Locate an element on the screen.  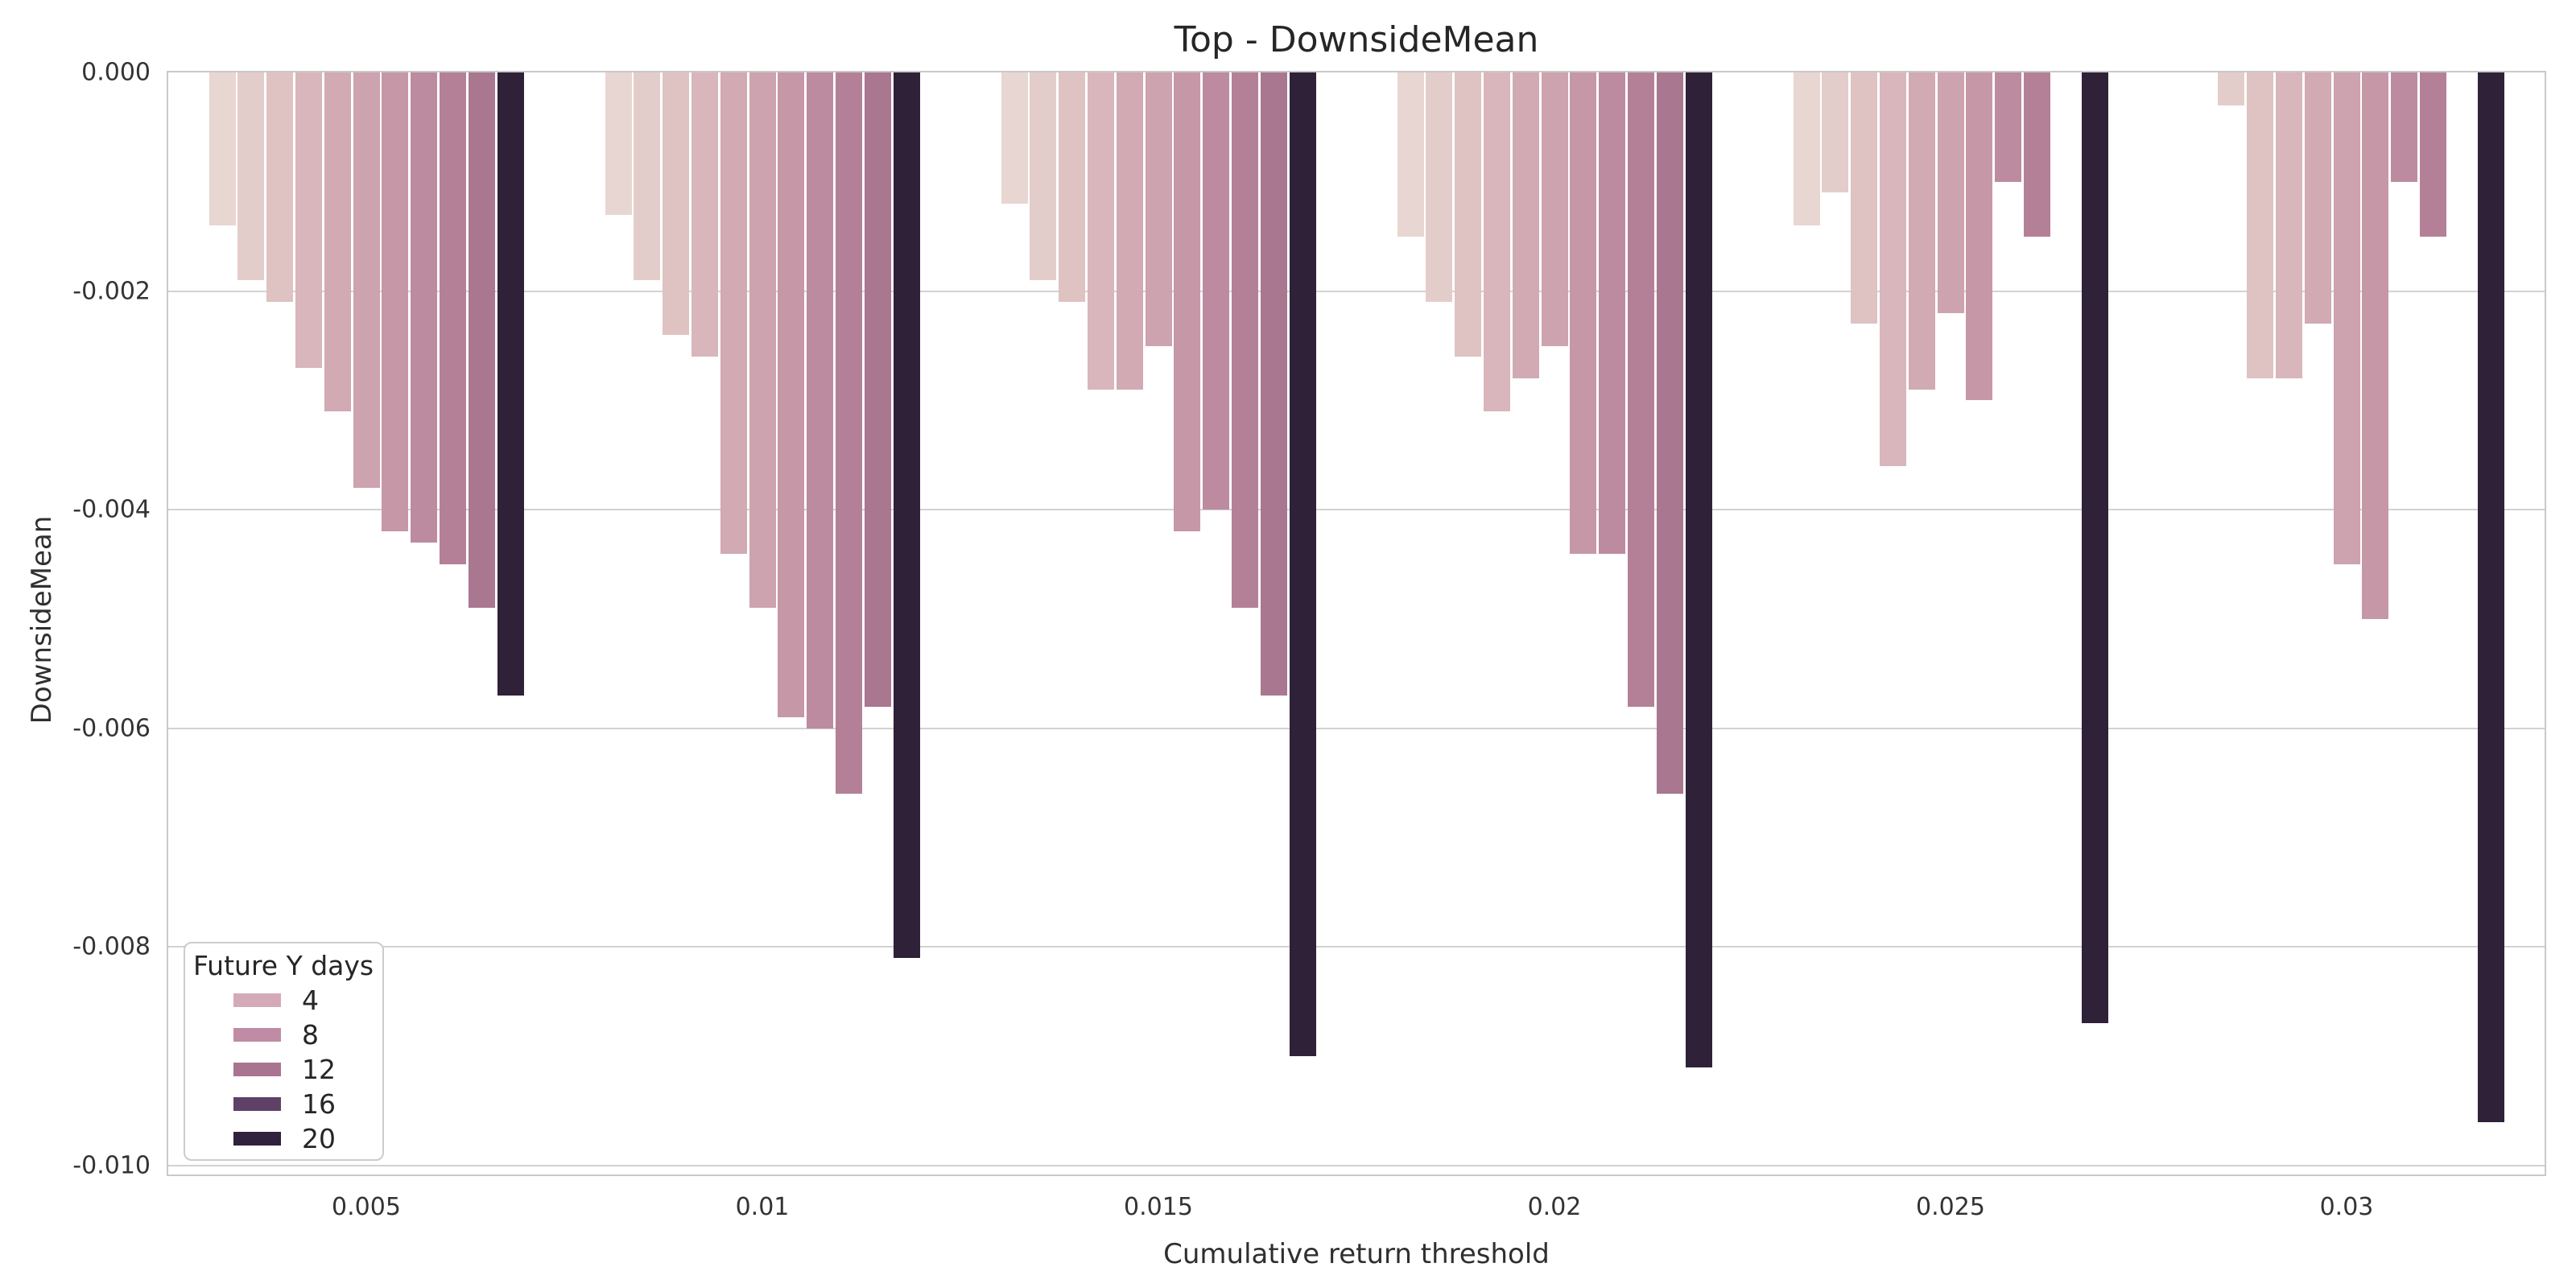
legend: Future Y days 4 8 12 16 20 is located at coordinates (284, 1051).